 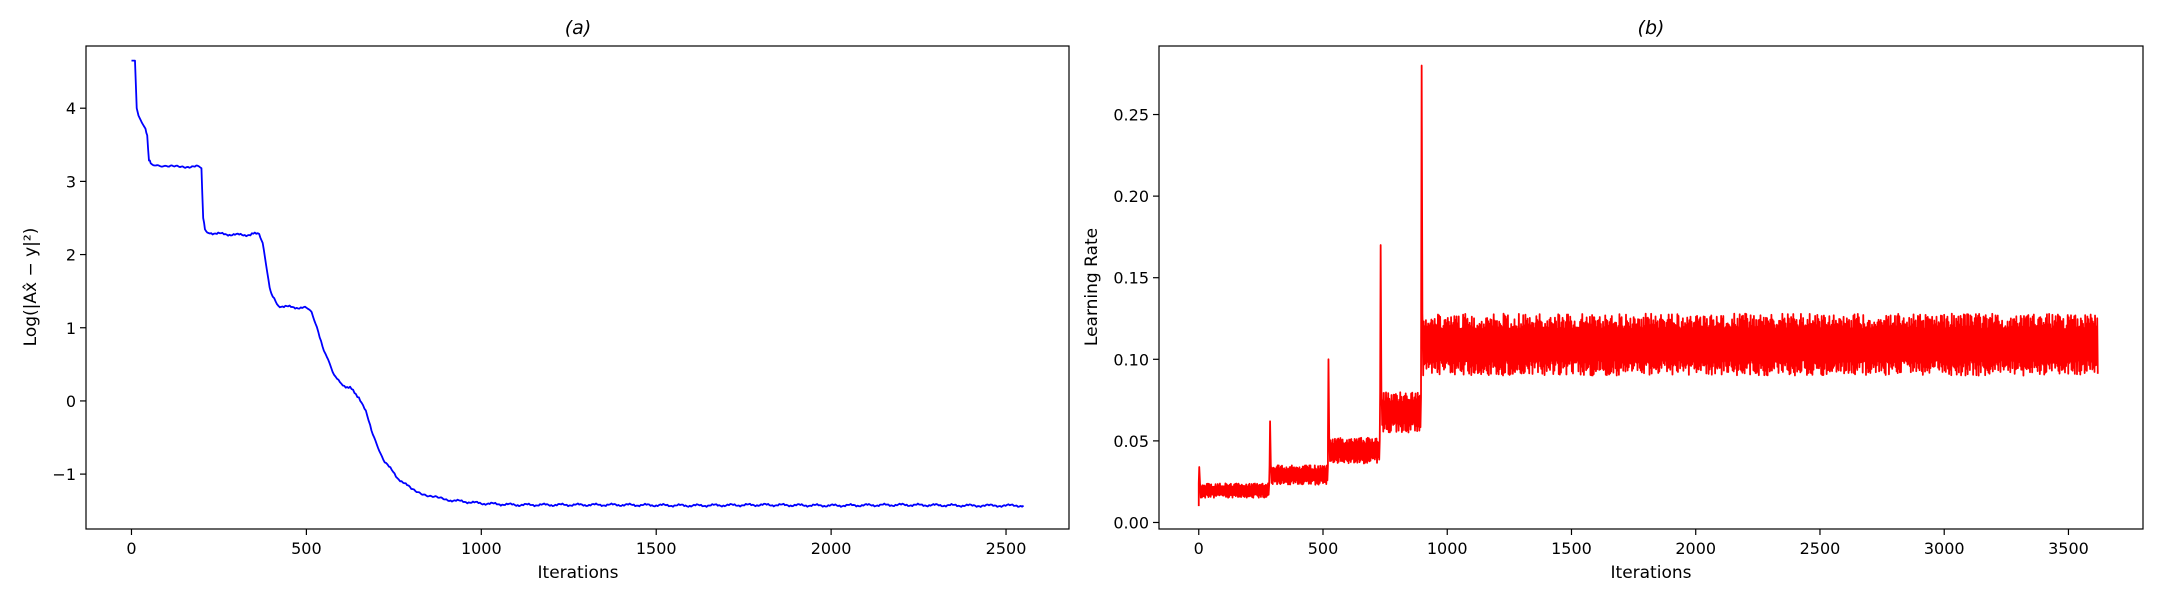 What do you see at coordinates (1131, 278) in the screenshot?
I see `chart-b-y-tick-label: 0.15` at bounding box center [1131, 278].